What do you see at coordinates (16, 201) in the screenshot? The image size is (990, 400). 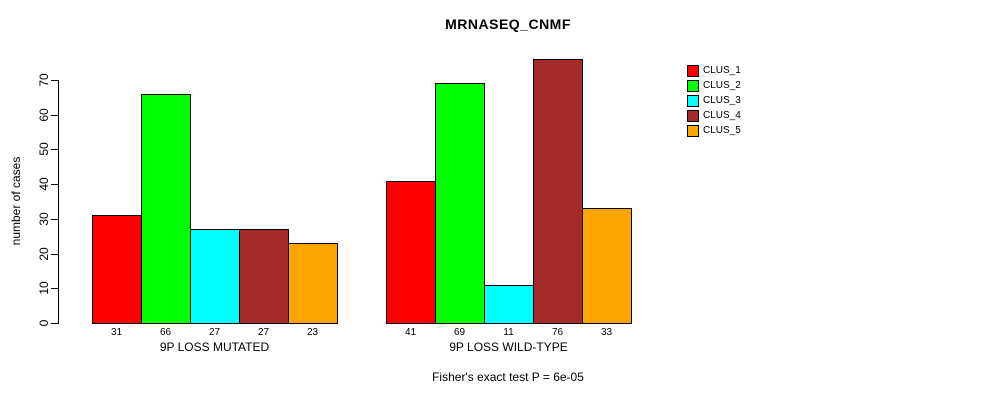 I see `y-axis-title: number of cases` at bounding box center [16, 201].